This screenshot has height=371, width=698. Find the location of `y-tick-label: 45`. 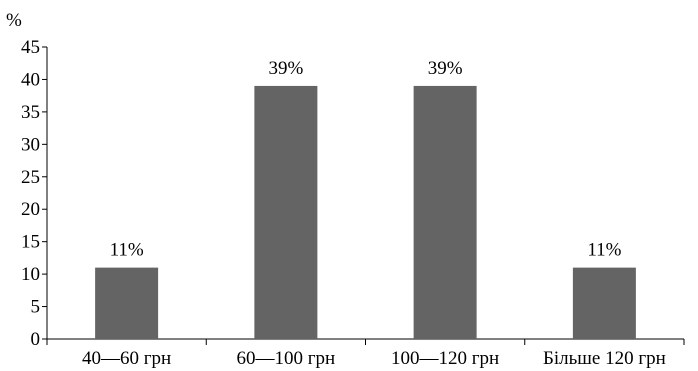

y-tick-label: 45 is located at coordinates (30, 47).